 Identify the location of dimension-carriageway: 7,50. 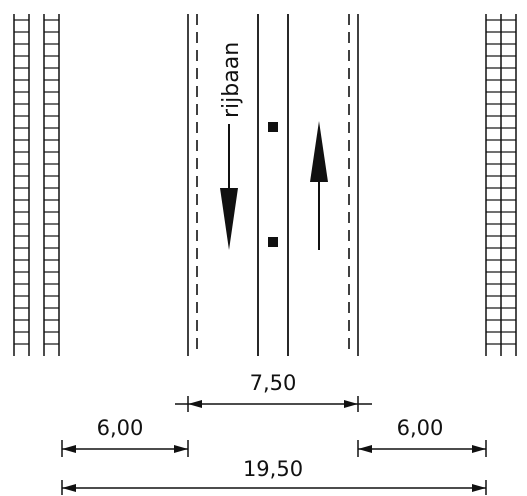
(273, 391).